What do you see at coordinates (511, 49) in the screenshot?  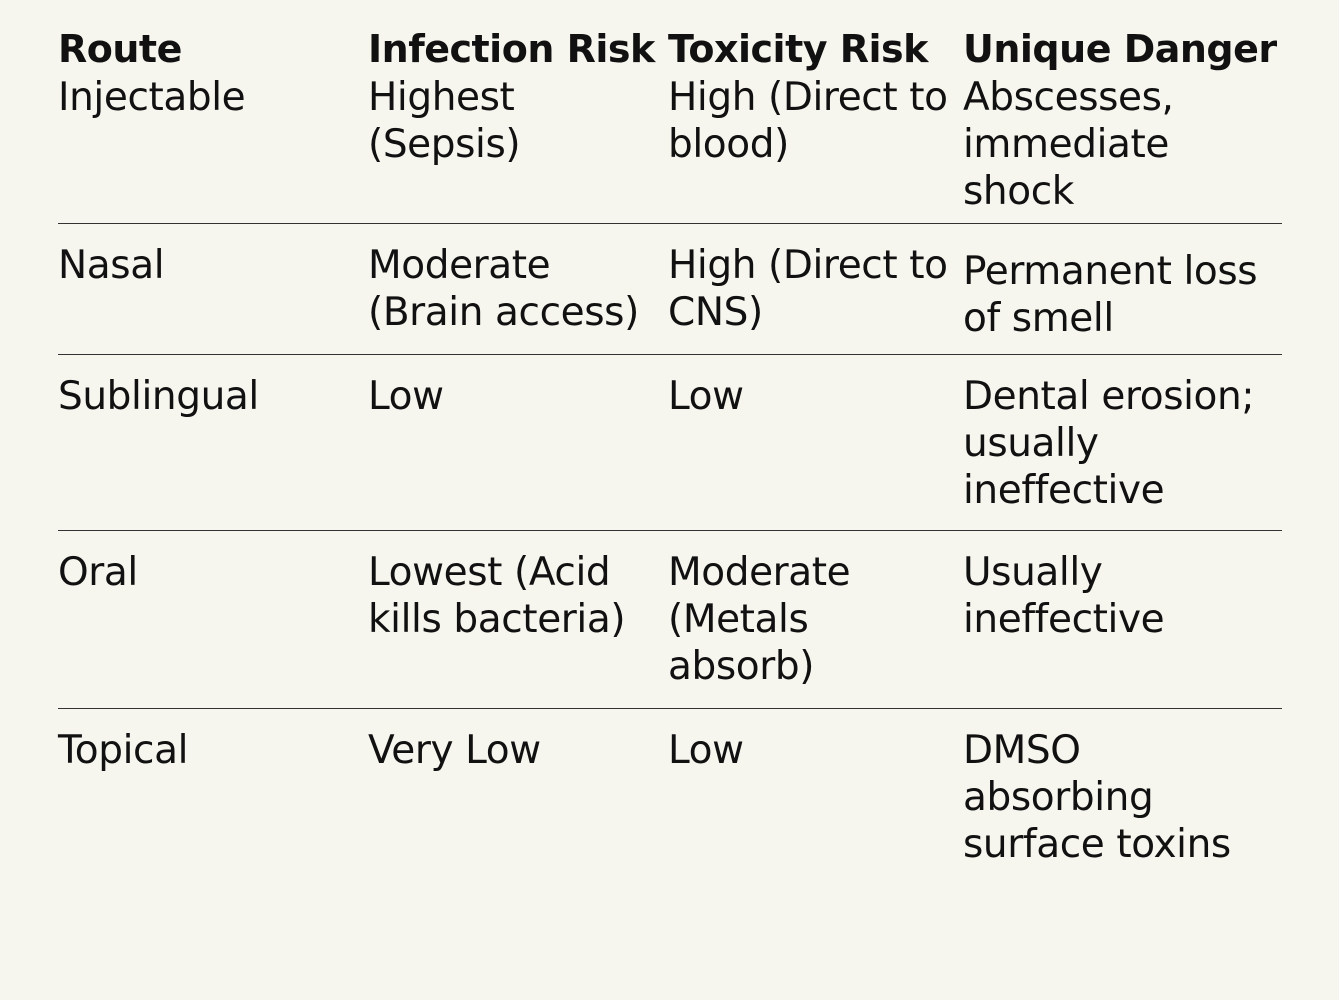 I see `header-infection-risk: Infection Risk` at bounding box center [511, 49].